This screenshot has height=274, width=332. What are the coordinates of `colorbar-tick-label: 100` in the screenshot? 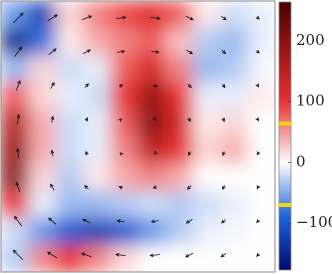 It's located at (310, 101).